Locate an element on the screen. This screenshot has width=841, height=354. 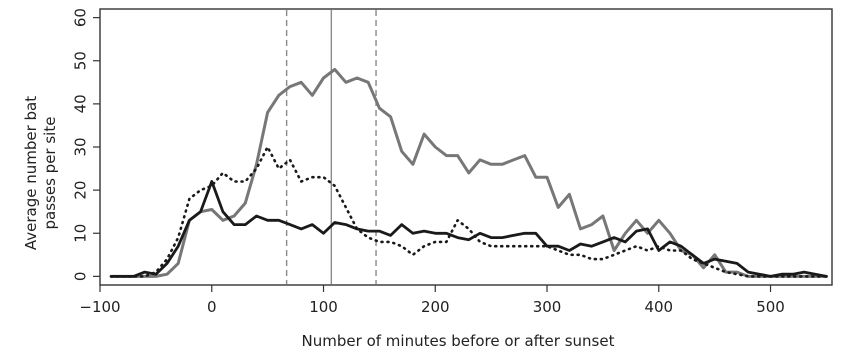
x-tick-label: 300 is located at coordinates (547, 307).